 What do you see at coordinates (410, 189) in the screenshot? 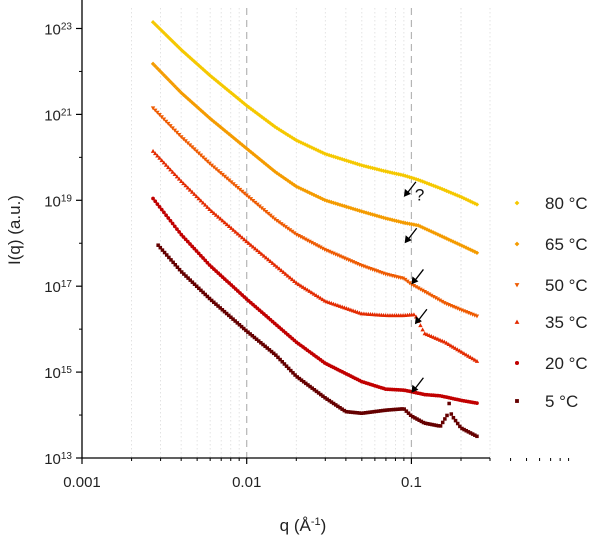
I see `arrow-annotation` at bounding box center [410, 189].